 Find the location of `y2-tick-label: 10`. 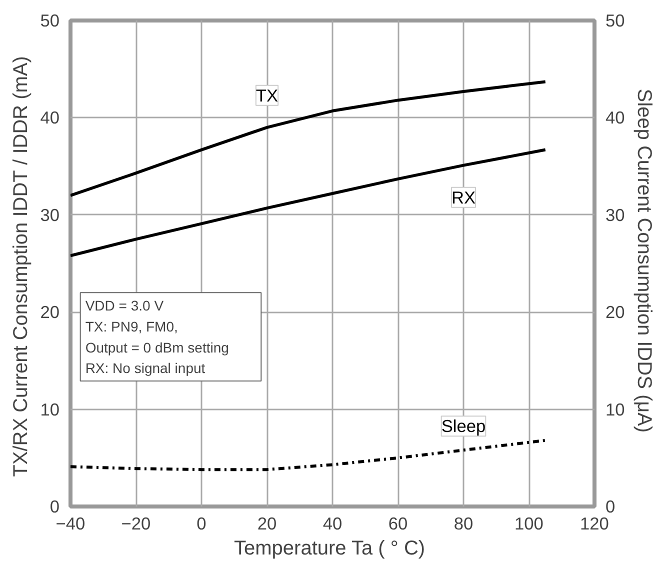

y2-tick-label: 10 is located at coordinates (615, 409).